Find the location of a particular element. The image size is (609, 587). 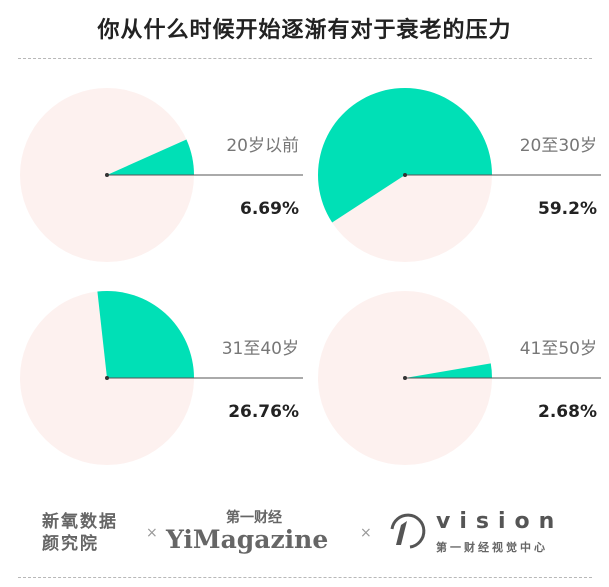

value-label: 59.2% is located at coordinates (567, 209).